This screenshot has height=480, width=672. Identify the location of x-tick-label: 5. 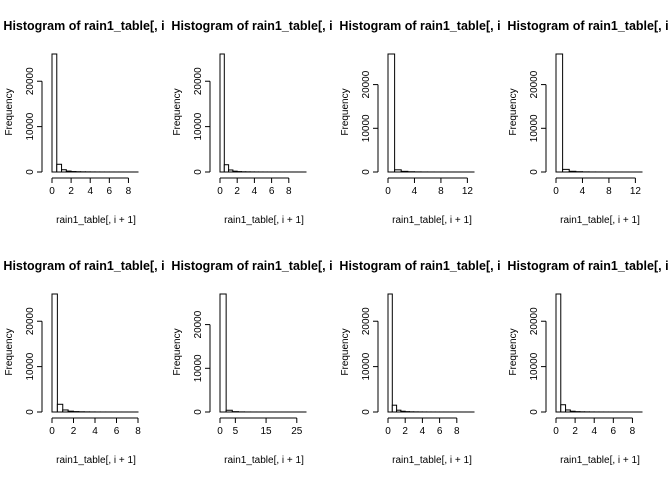
(236, 431).